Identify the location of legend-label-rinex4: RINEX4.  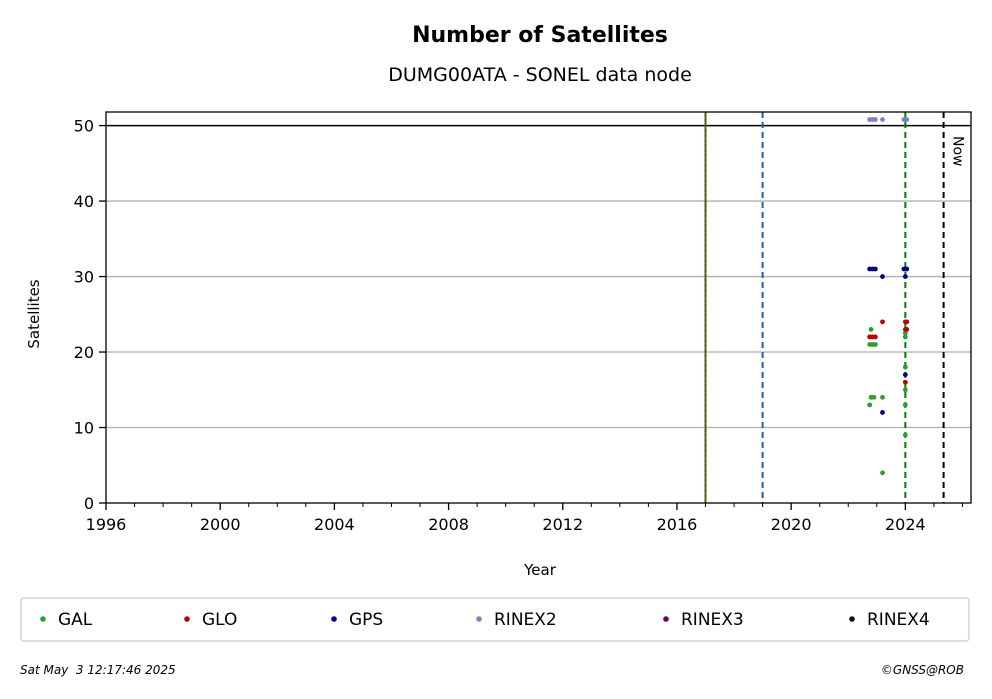
(898, 620).